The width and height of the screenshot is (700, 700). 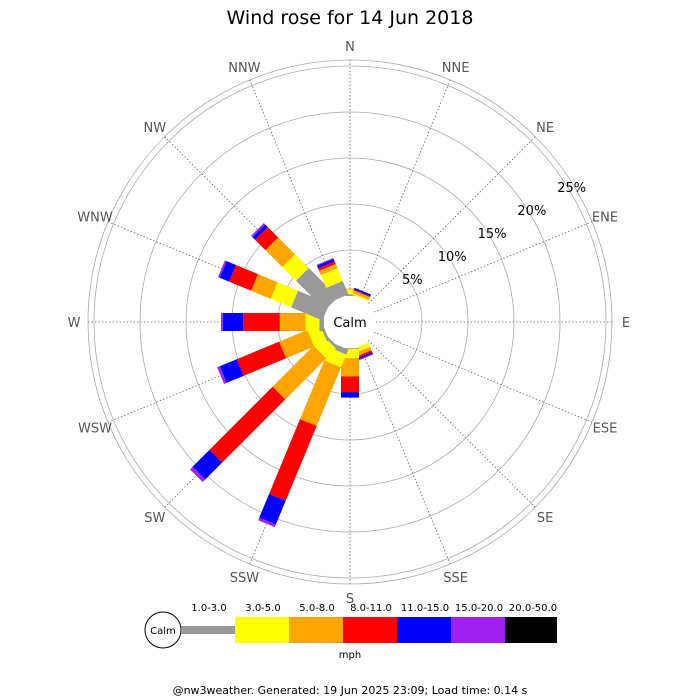 I want to click on direction-label-W: W, so click(x=74, y=323).